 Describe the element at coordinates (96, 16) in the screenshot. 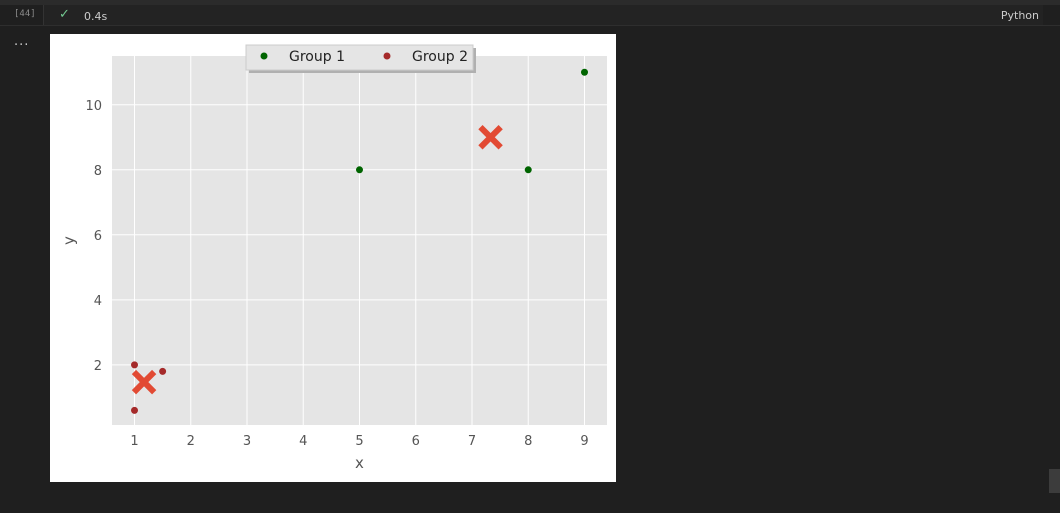

I see `execution-duration: 0.4s` at that location.